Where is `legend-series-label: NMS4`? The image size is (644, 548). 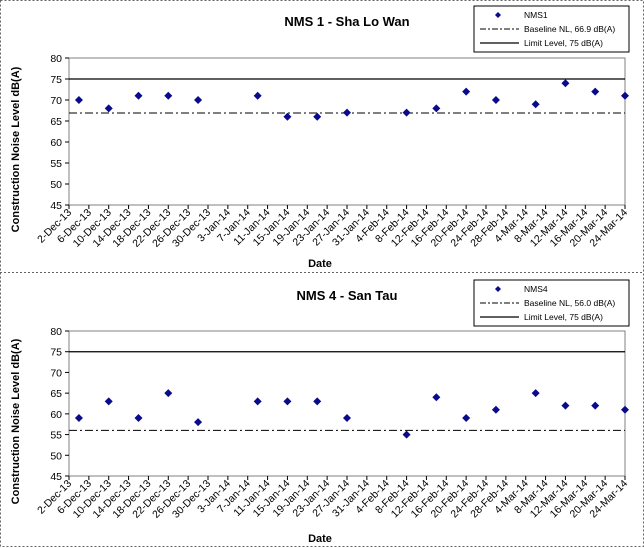 legend-series-label: NMS4 is located at coordinates (536, 289).